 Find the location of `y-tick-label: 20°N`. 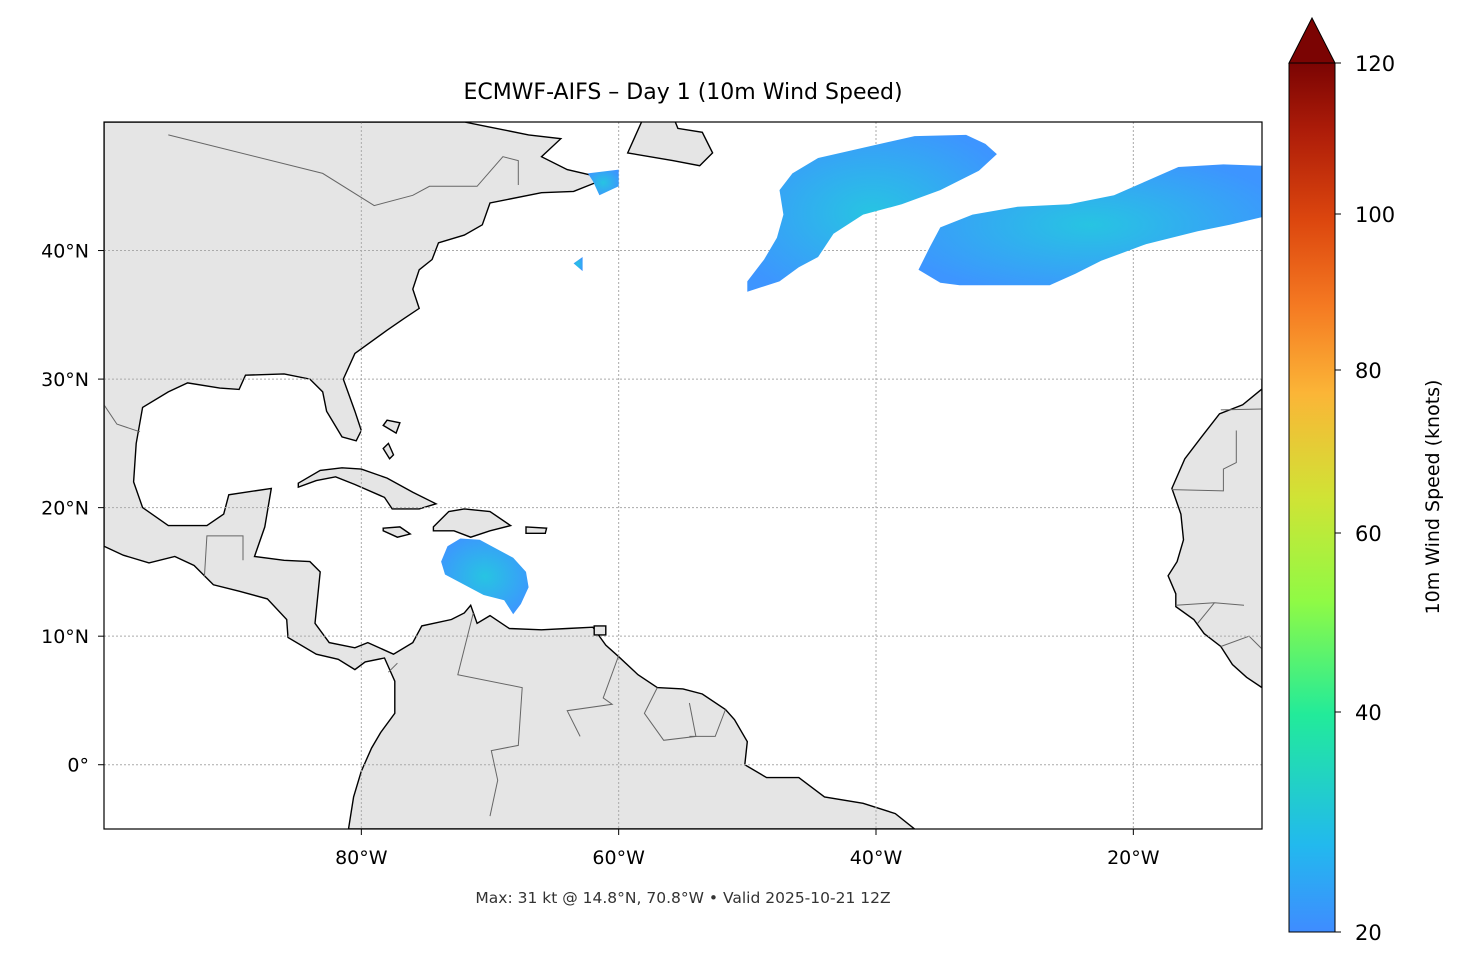

y-tick-label: 20°N is located at coordinates (65, 509).